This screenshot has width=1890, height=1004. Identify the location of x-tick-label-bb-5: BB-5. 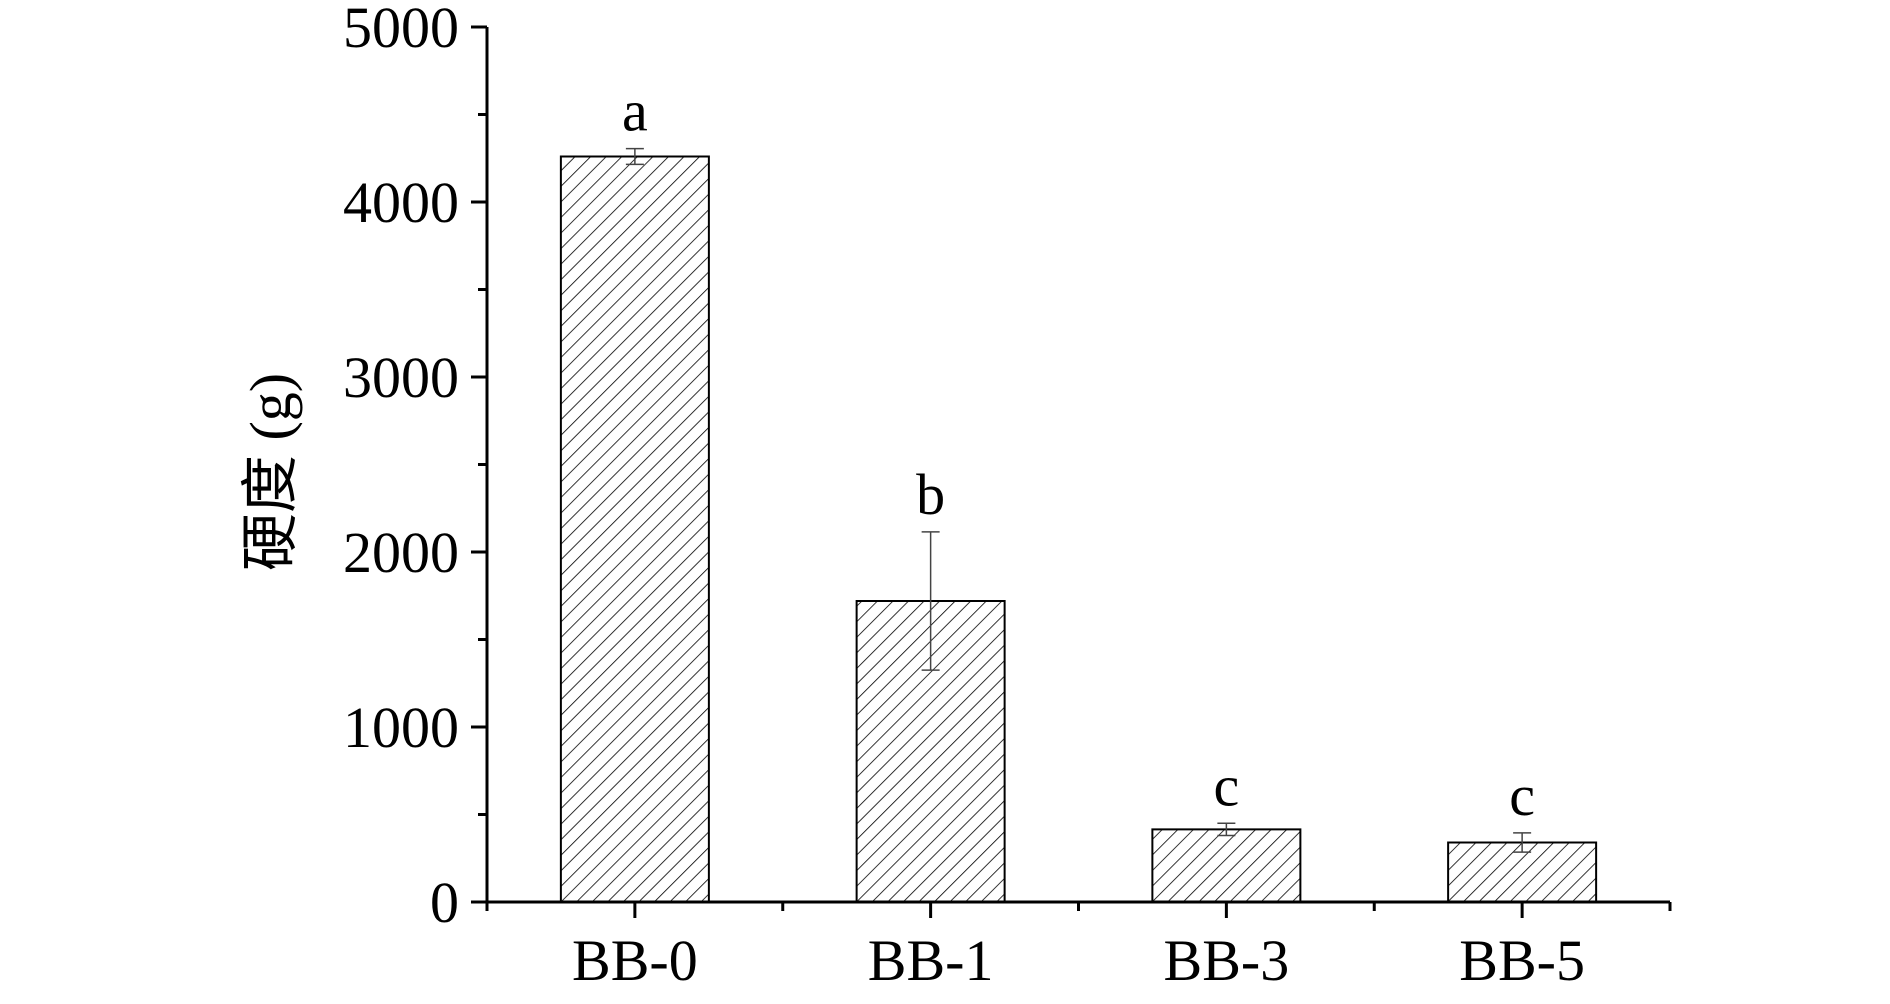
(1522, 960).